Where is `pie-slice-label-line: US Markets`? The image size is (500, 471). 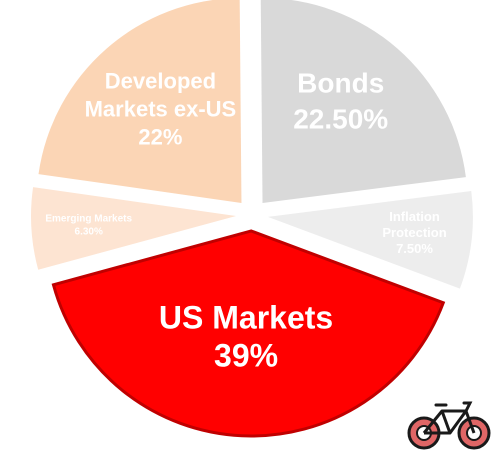
pie-slice-label-line: US Markets is located at coordinates (246, 318).